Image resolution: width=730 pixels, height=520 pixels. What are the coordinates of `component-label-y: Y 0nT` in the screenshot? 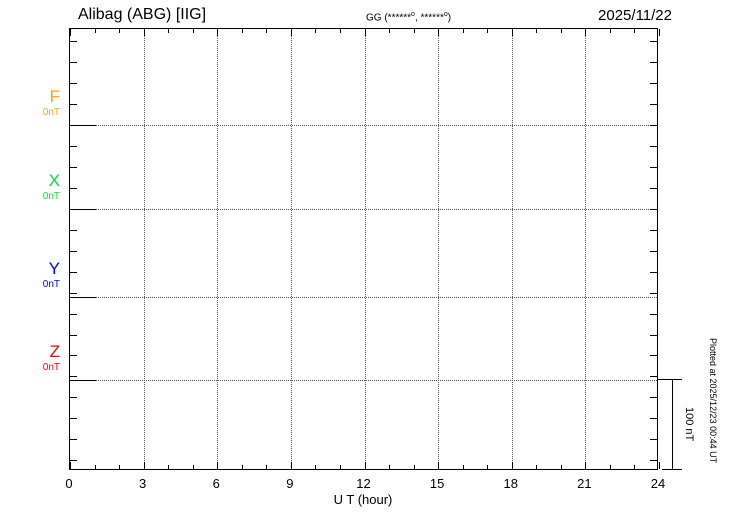 It's located at (37, 275).